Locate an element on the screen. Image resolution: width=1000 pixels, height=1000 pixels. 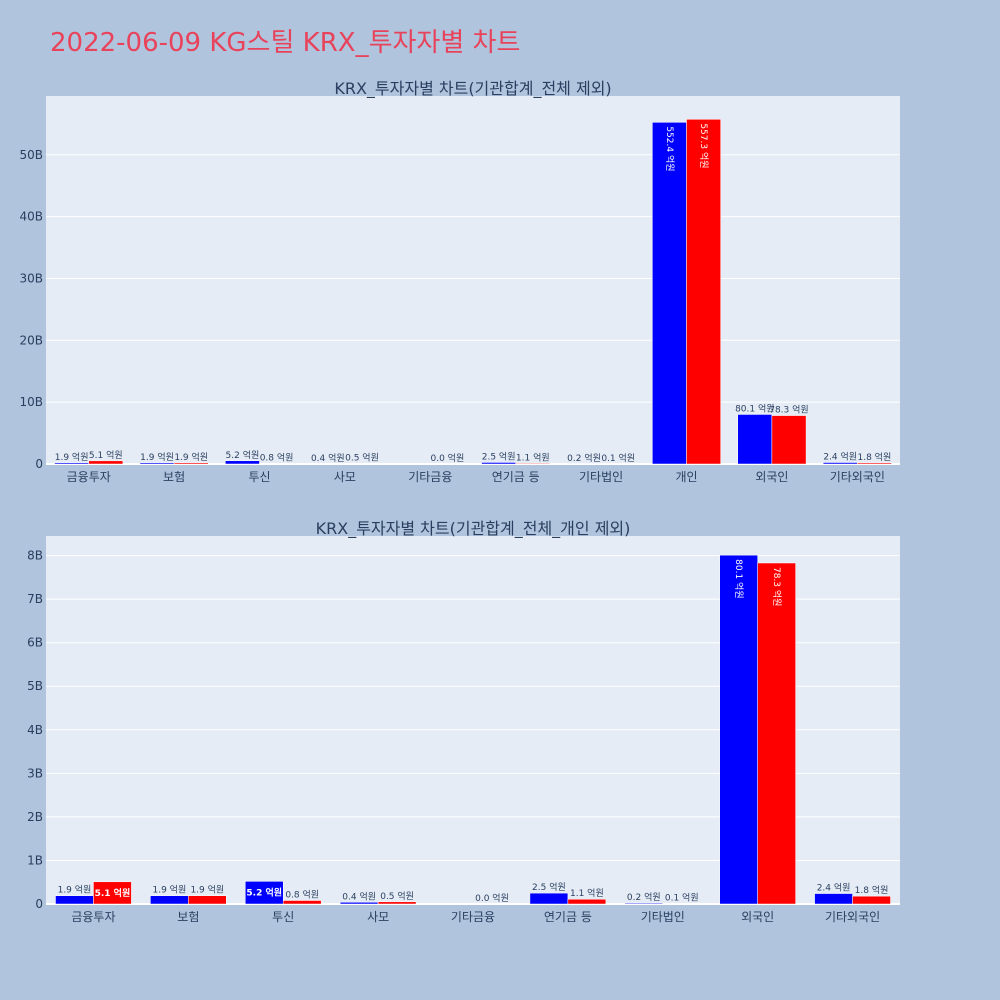
y-tick-label: 5B is located at coordinates (35, 686).